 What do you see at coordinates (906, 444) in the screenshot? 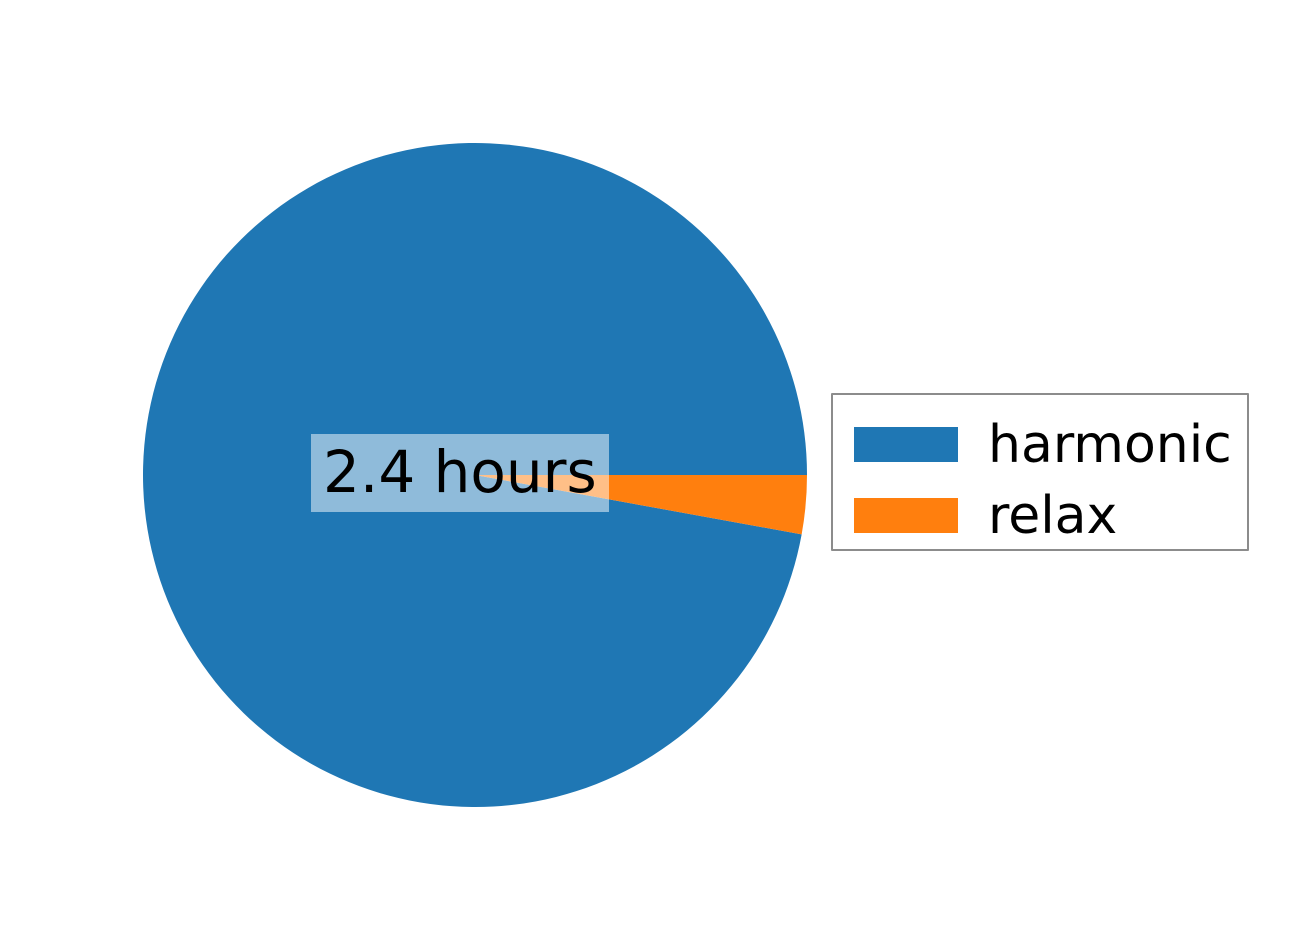
I see `legend-color-swatch-harmonic` at bounding box center [906, 444].